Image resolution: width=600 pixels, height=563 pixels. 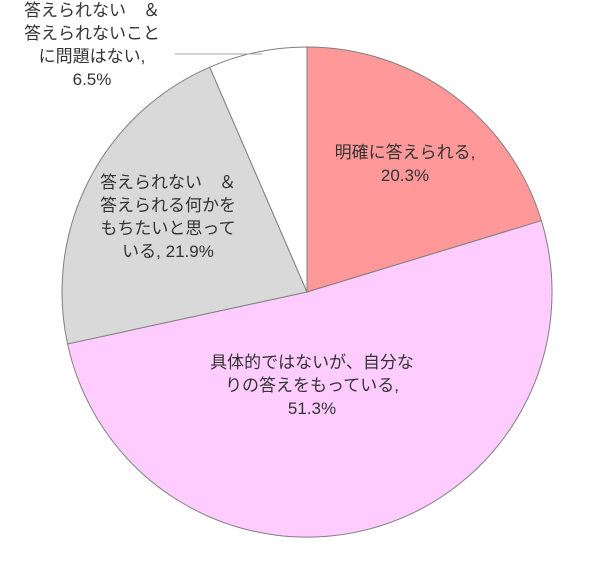 What do you see at coordinates (92, 33) in the screenshot?
I see `slice-label-4-line-2: 答えられないこと` at bounding box center [92, 33].